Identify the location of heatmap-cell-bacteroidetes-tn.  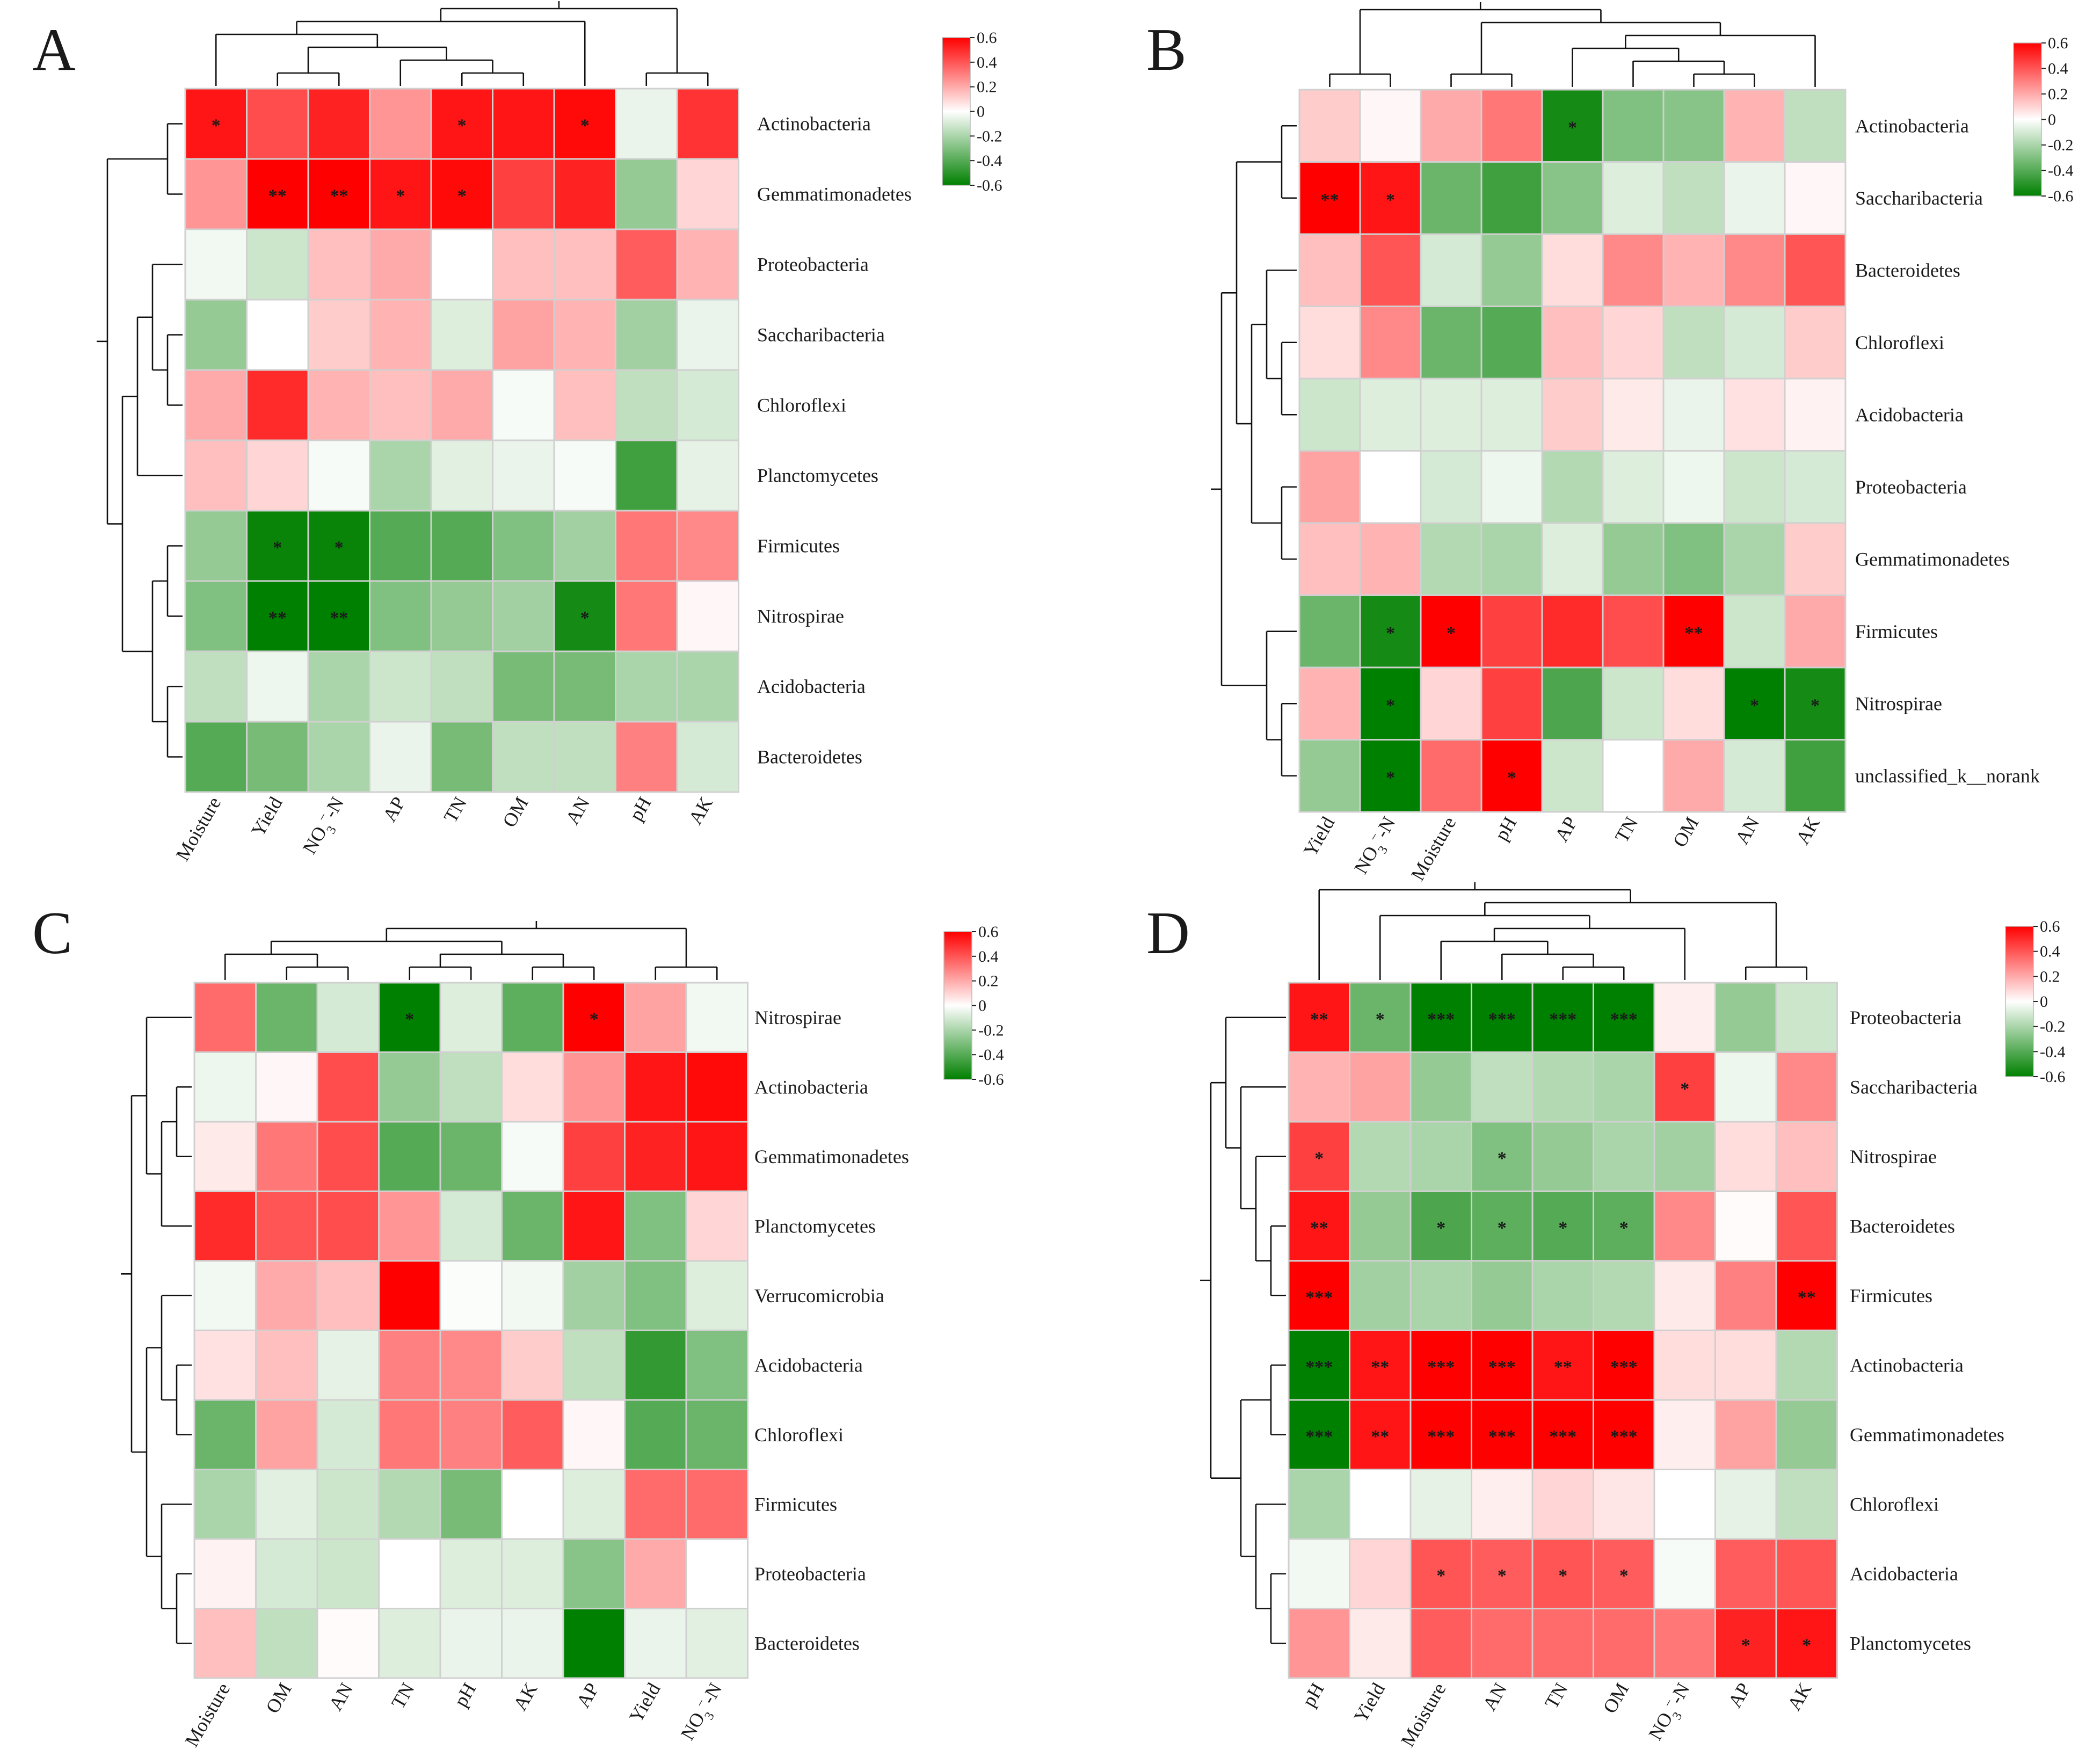
(461, 757).